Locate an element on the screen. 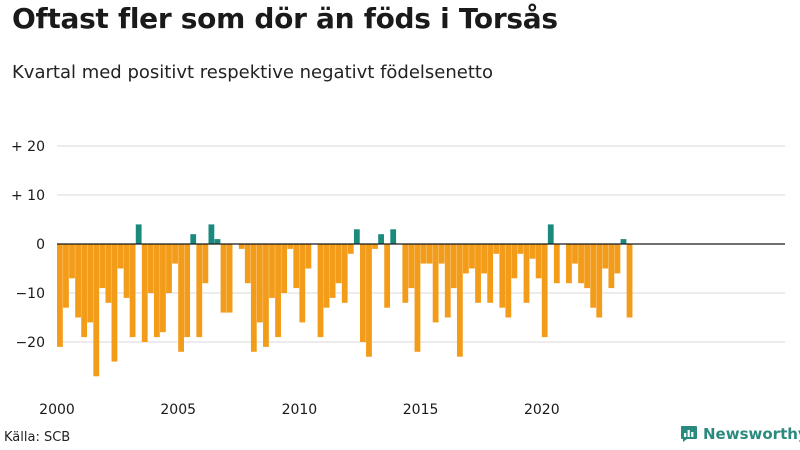  newsworthy-logo: Newsworthy is located at coordinates (740, 434).